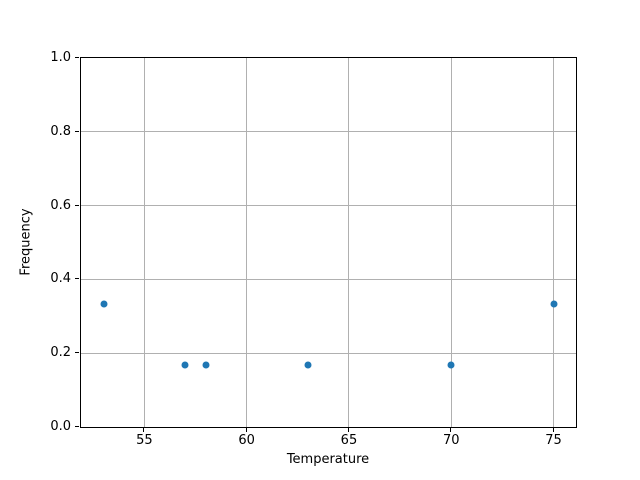 This screenshot has height=480, width=640. What do you see at coordinates (451, 440) in the screenshot?
I see `x-tick-label: 70` at bounding box center [451, 440].